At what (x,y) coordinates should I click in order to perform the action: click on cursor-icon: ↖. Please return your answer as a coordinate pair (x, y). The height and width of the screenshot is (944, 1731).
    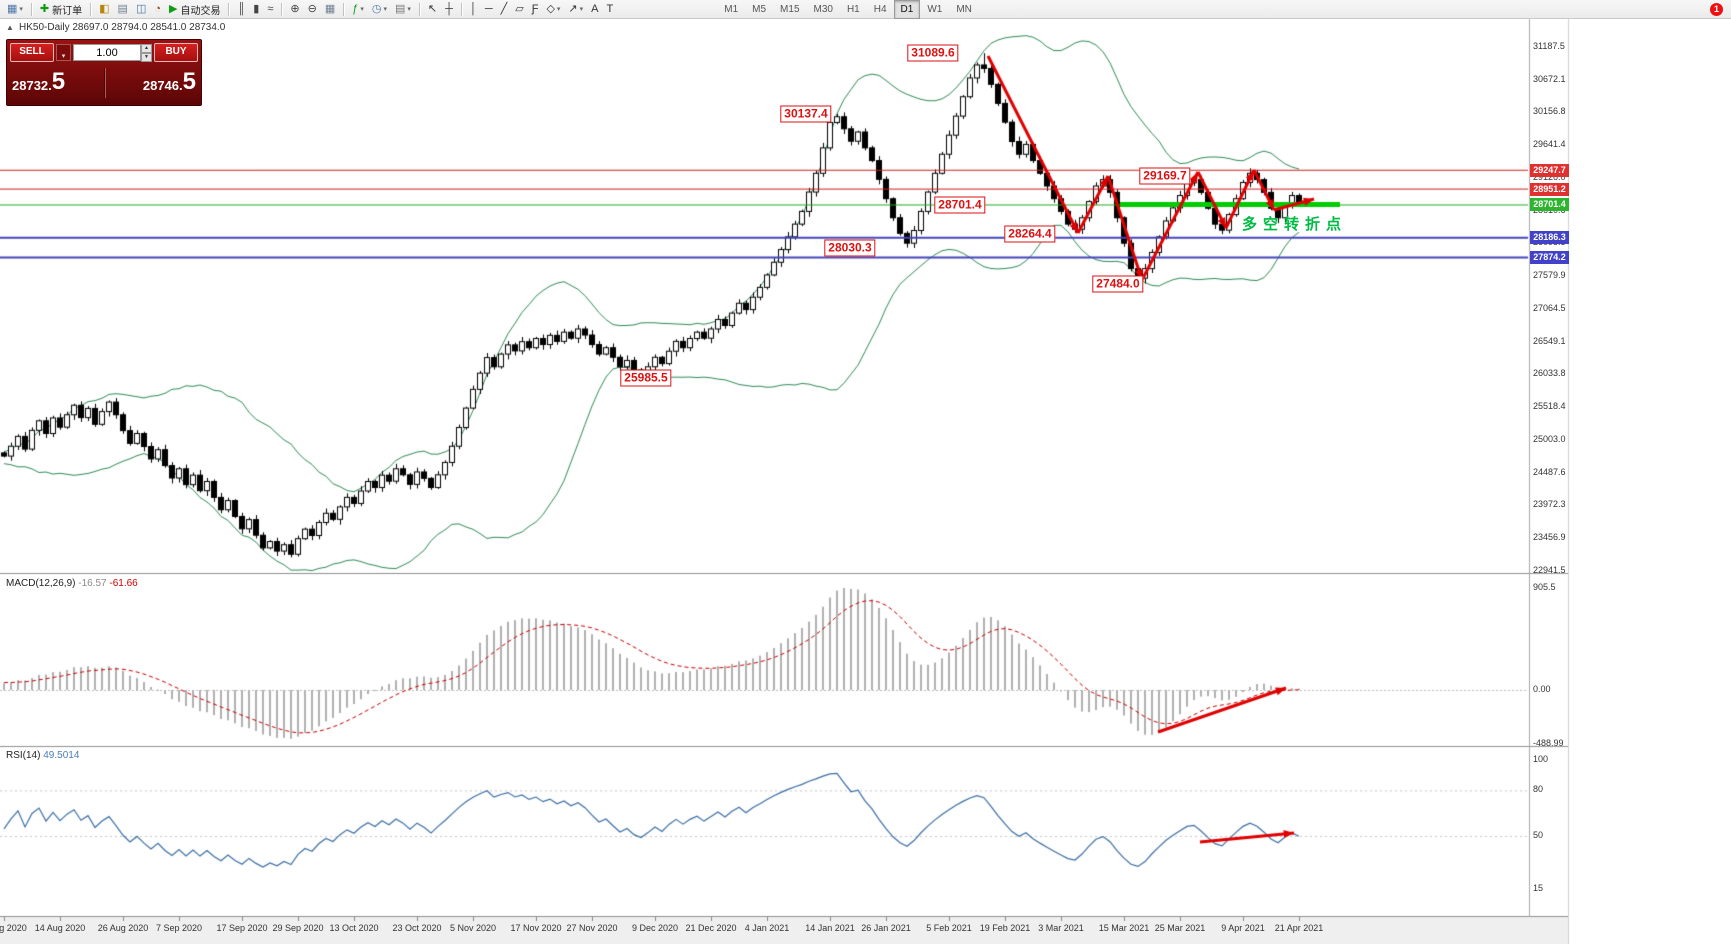
    Looking at the image, I should click on (432, 8).